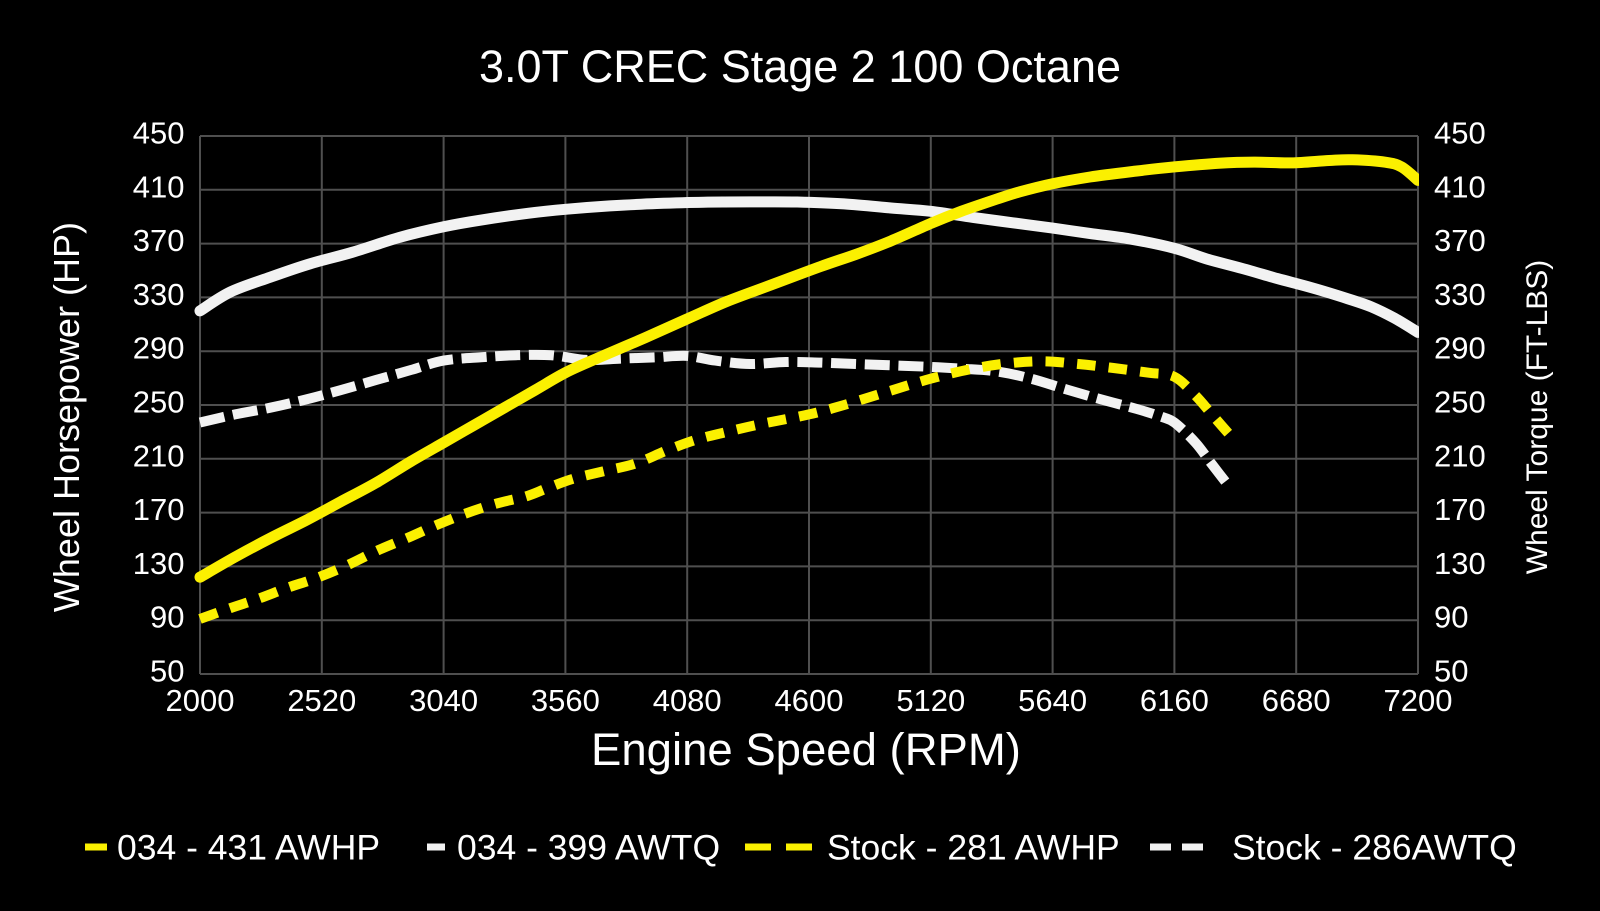 Image resolution: width=1600 pixels, height=911 pixels. I want to click on svg-text: 4600, so click(809, 700).